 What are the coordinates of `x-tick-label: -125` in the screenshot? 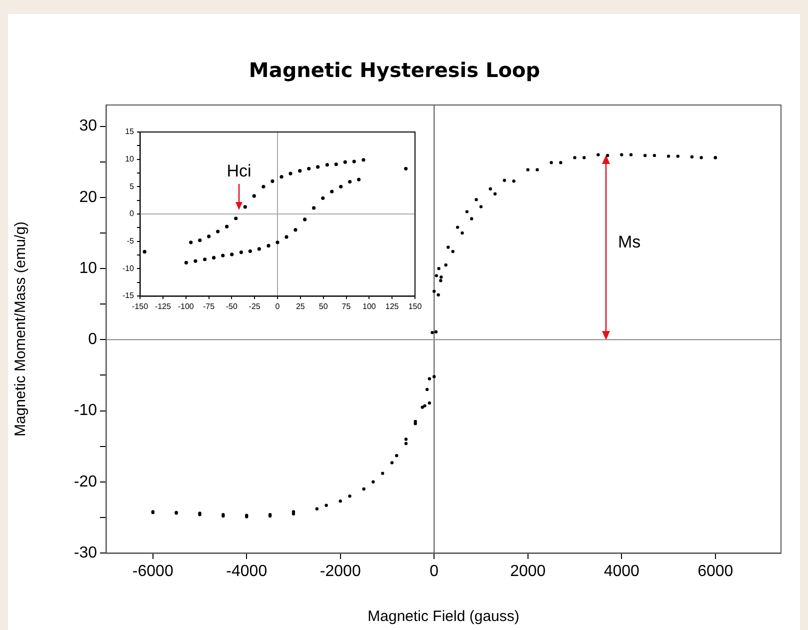 It's located at (163, 307).